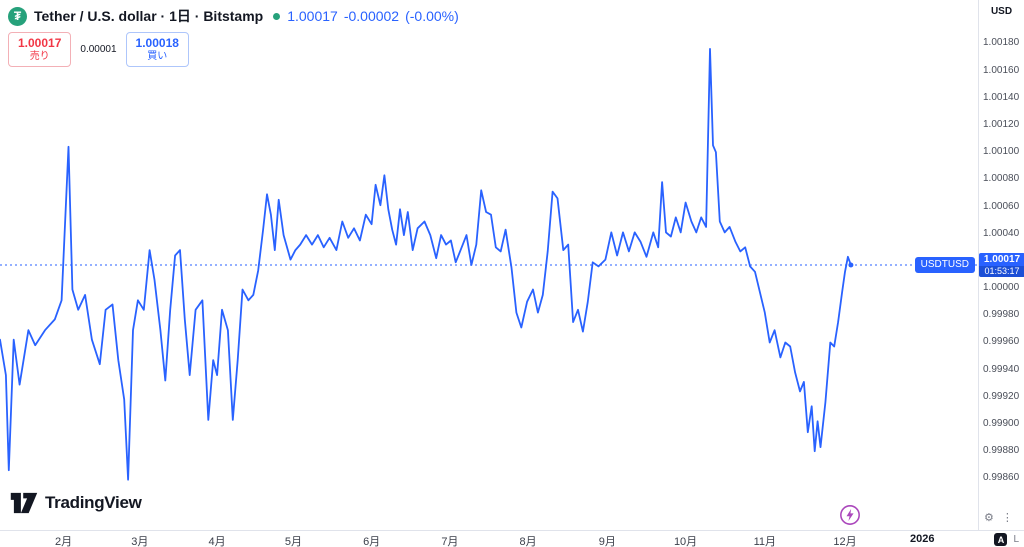  What do you see at coordinates (1001, 288) in the screenshot?
I see `price-scale-tick: 1.00000` at bounding box center [1001, 288].